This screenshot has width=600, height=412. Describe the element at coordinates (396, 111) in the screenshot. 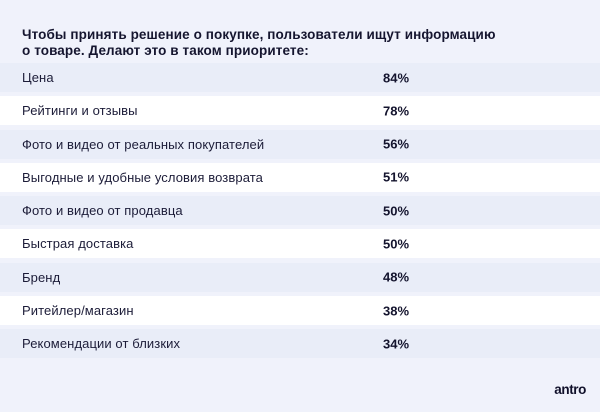

I see `row-value: 78%` at that location.